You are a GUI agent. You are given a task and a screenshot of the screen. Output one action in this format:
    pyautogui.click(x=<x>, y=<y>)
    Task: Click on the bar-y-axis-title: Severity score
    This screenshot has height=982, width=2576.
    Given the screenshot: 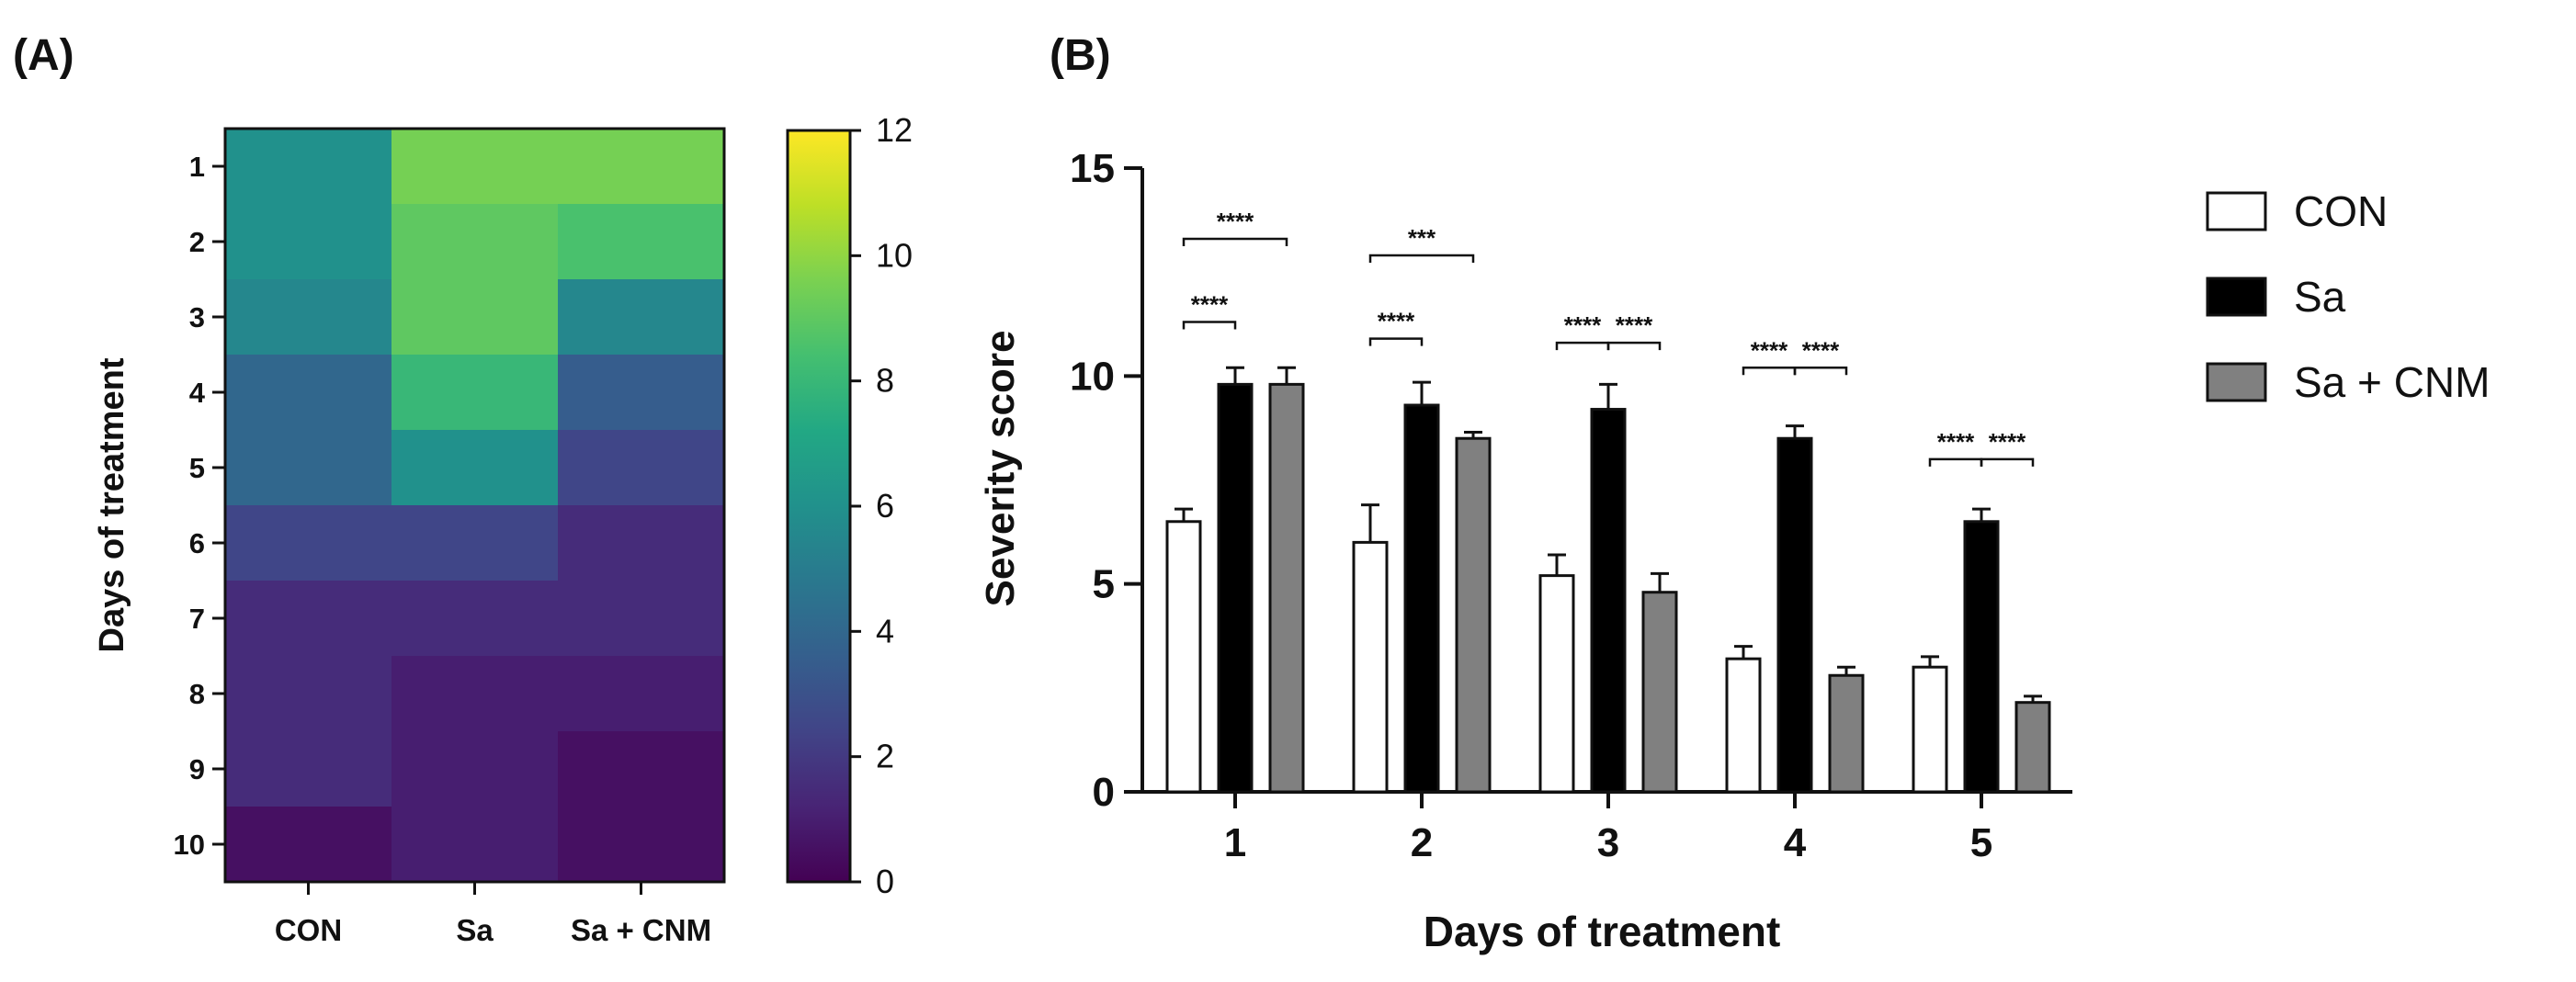 What is the action you would take?
    pyautogui.click(x=1001, y=469)
    